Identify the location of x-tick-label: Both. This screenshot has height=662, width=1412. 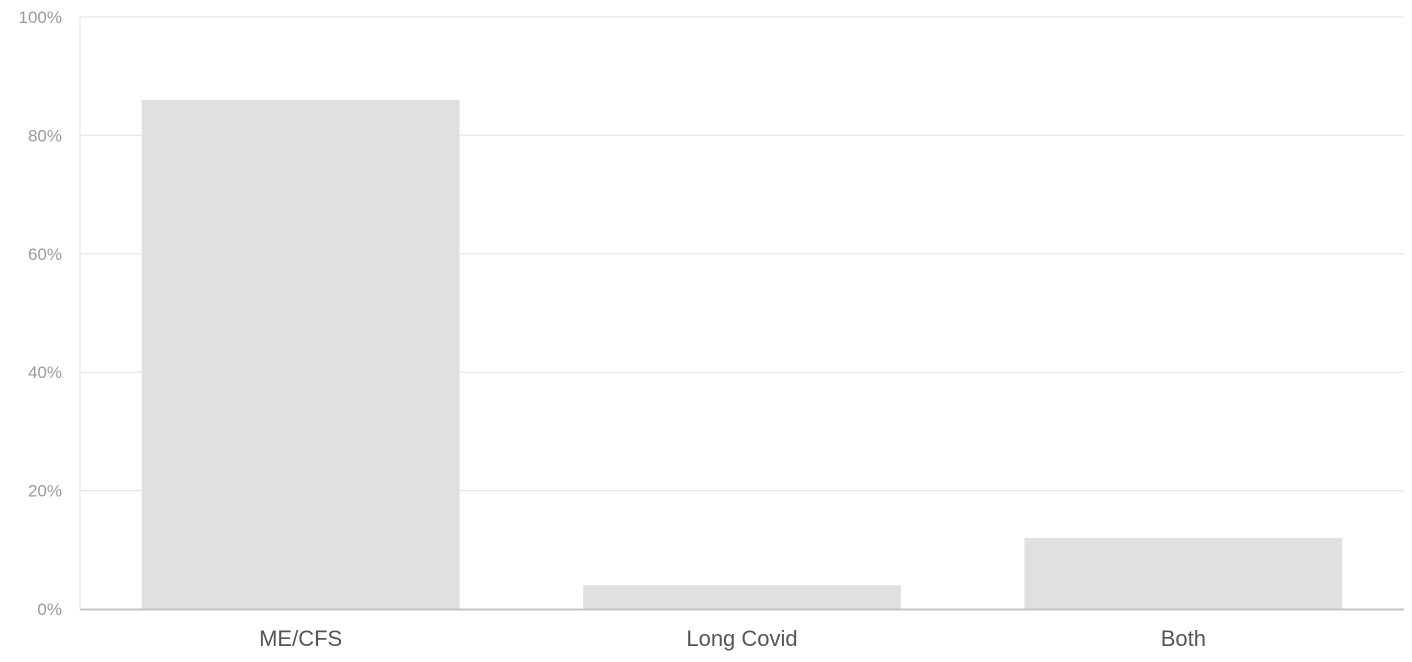
(1183, 638).